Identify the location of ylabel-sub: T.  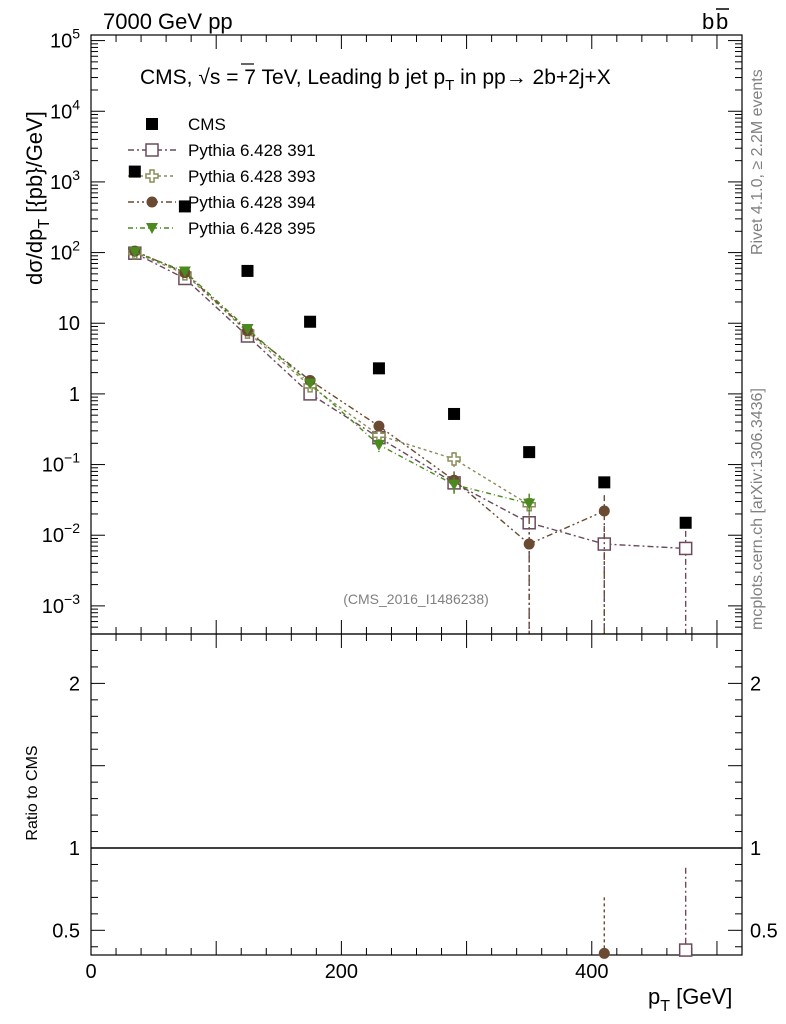
(44, 224).